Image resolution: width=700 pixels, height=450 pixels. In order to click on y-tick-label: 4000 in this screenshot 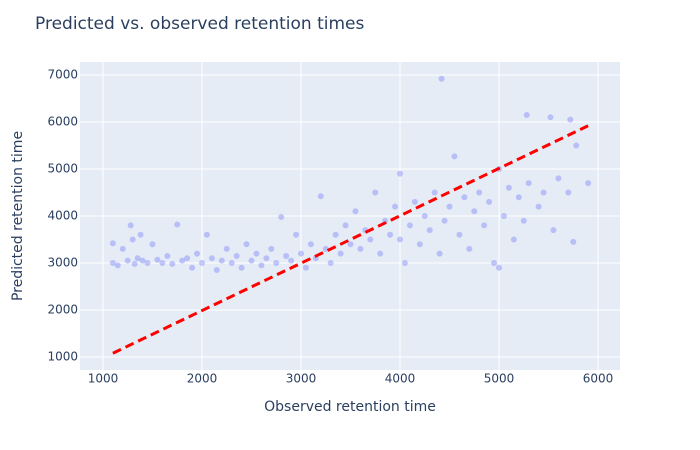, I will do `click(62, 216)`.